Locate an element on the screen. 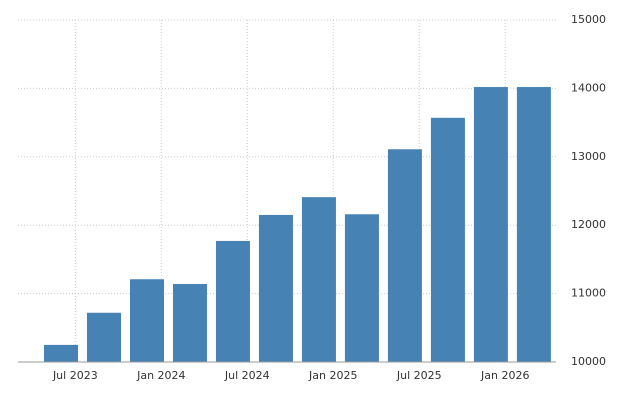 This screenshot has height=400, width=640. y-tick-label: 14000 is located at coordinates (588, 87).